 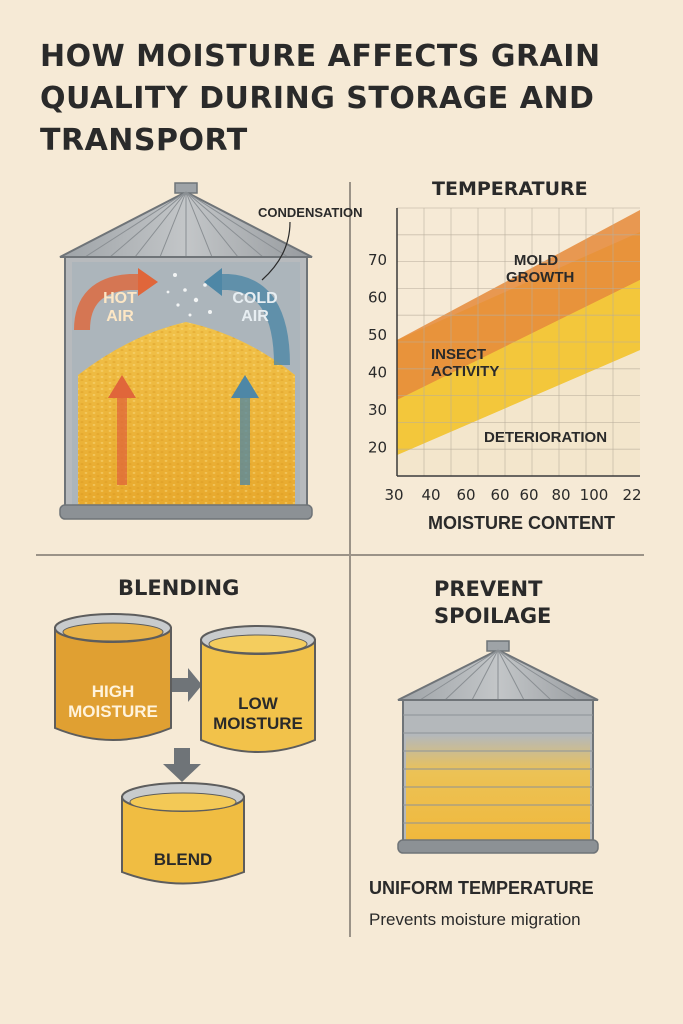 I want to click on zone-label-deterioration: DETERIORATION, so click(x=546, y=437).